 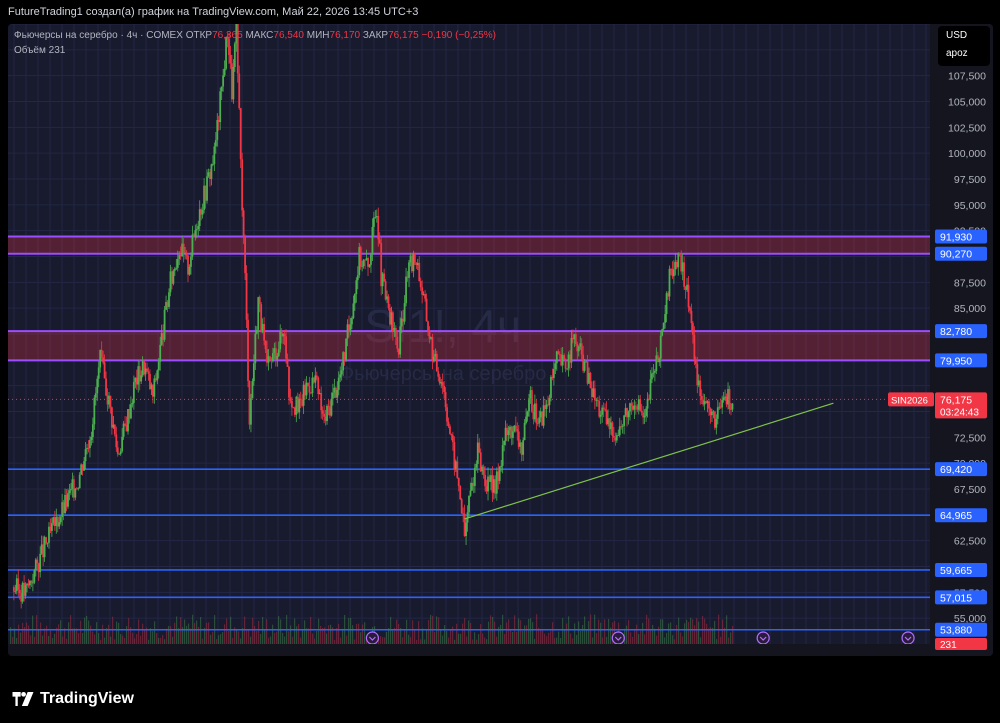 What do you see at coordinates (961, 405) in the screenshot?
I see `last-price-tag` at bounding box center [961, 405].